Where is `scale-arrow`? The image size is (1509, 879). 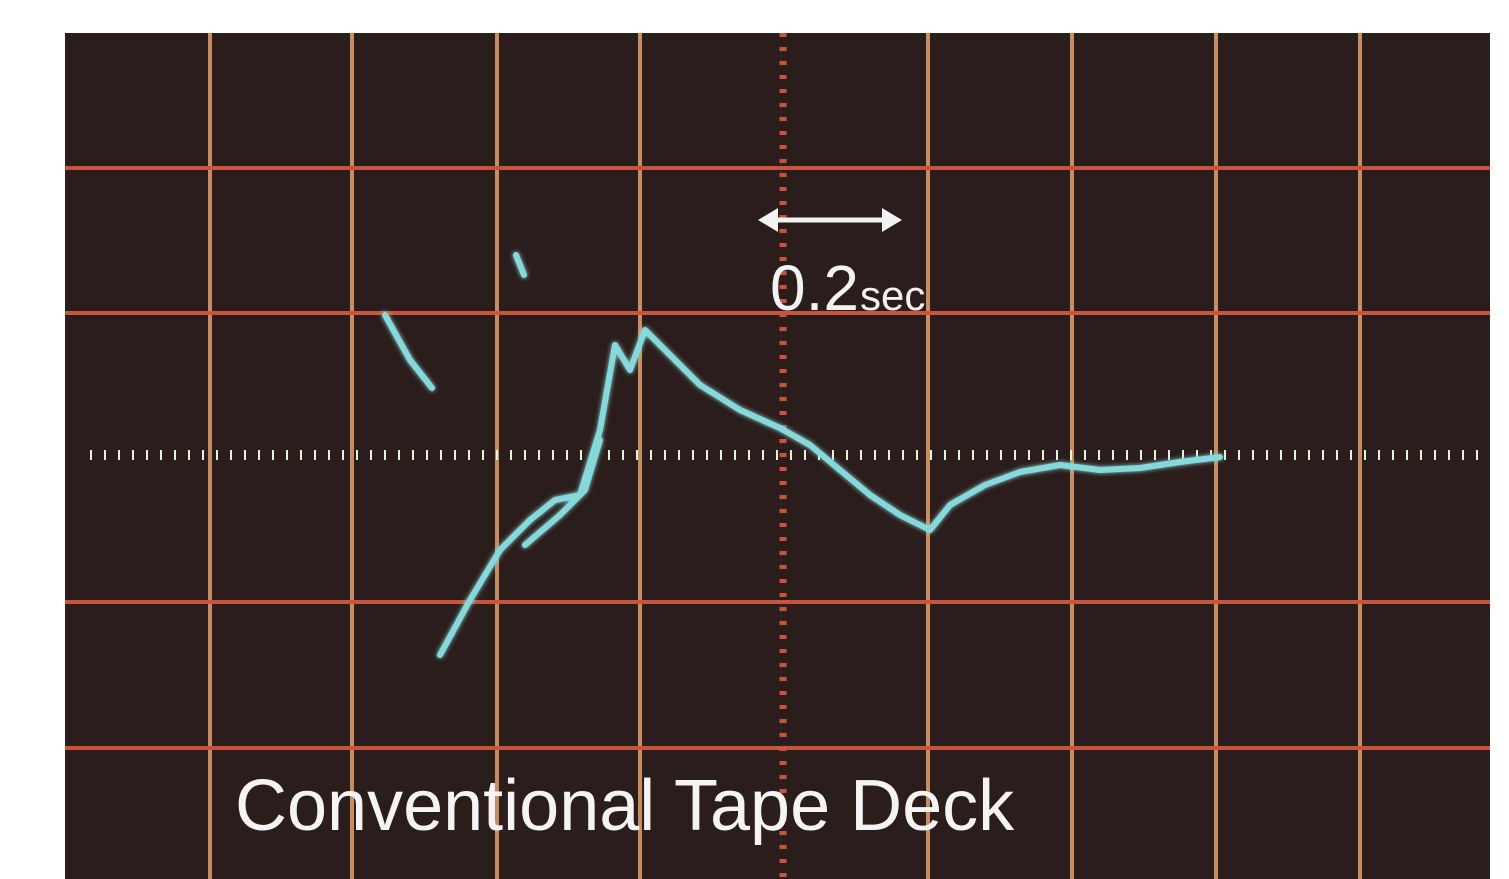
scale-arrow is located at coordinates (830, 220).